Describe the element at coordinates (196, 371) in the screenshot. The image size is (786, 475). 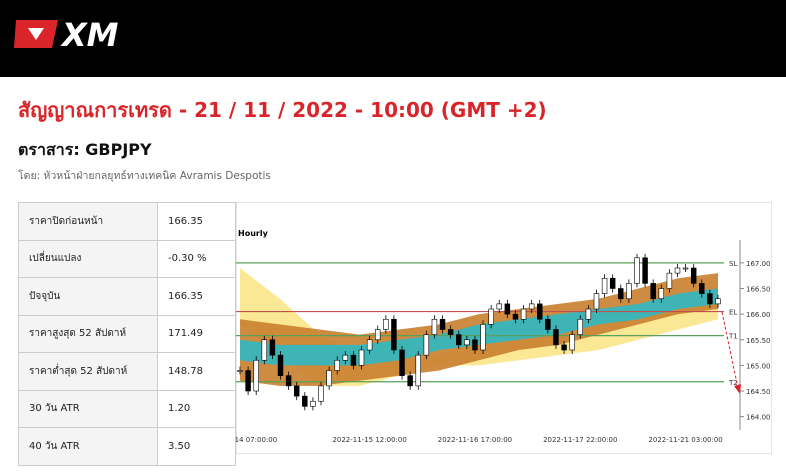
I see `cell-value: 148.78` at that location.